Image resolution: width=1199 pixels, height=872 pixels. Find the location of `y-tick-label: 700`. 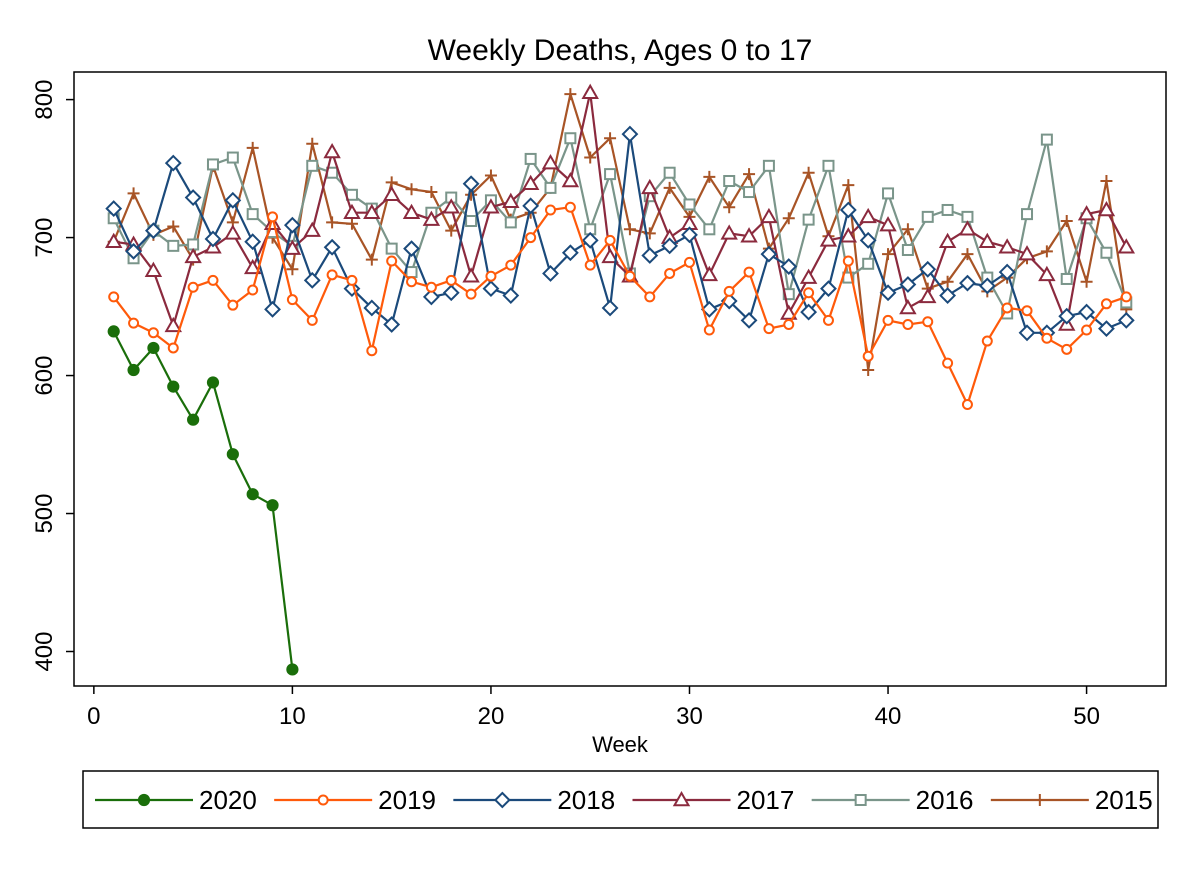

y-tick-label: 700 is located at coordinates (44, 238).